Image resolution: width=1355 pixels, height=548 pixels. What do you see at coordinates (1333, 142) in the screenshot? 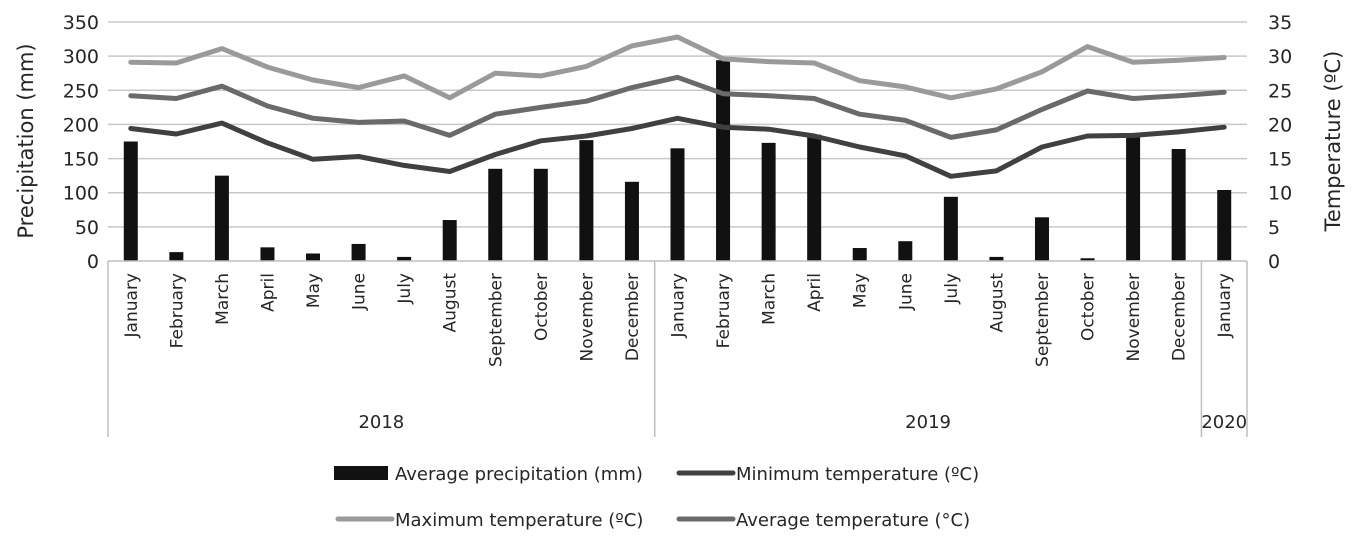
I see `y-axis-right-title: Temperature (ºC)` at bounding box center [1333, 142].